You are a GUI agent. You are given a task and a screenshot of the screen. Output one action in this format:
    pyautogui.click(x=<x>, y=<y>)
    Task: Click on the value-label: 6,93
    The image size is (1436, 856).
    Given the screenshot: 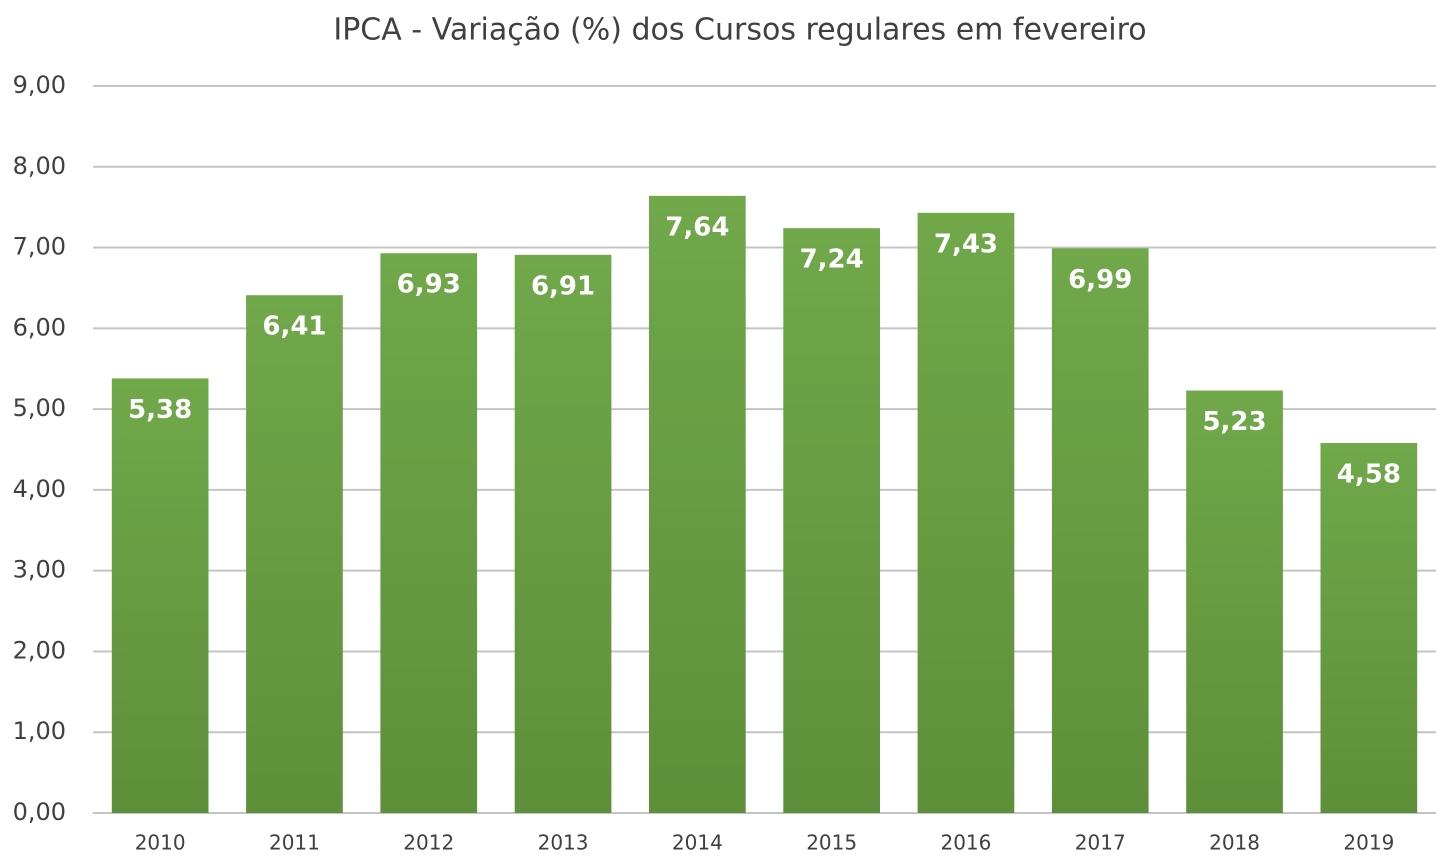 What is the action you would take?
    pyautogui.click(x=429, y=285)
    